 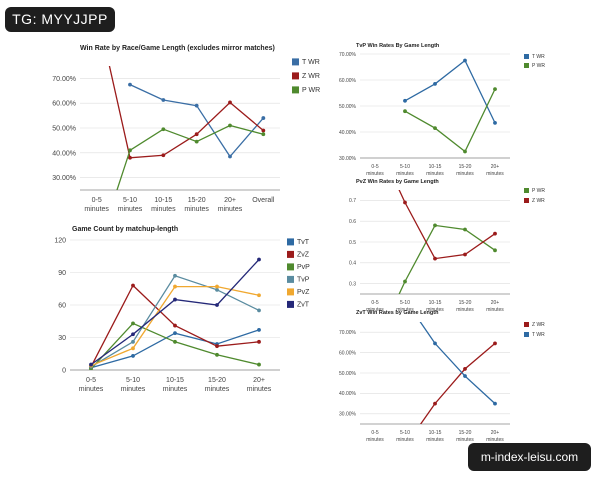 I want to click on y-tick-label: 0.7, so click(x=352, y=201).